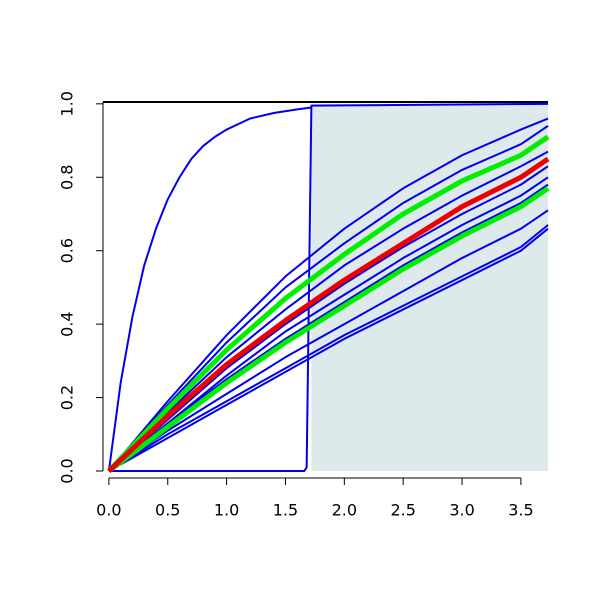 This screenshot has width=600, height=600. I want to click on y-tick-label: 0.2, so click(67, 397).